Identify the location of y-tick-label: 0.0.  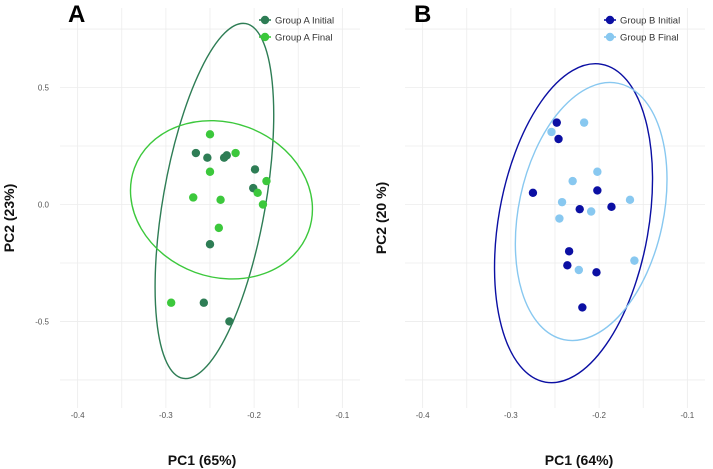
(44, 204).